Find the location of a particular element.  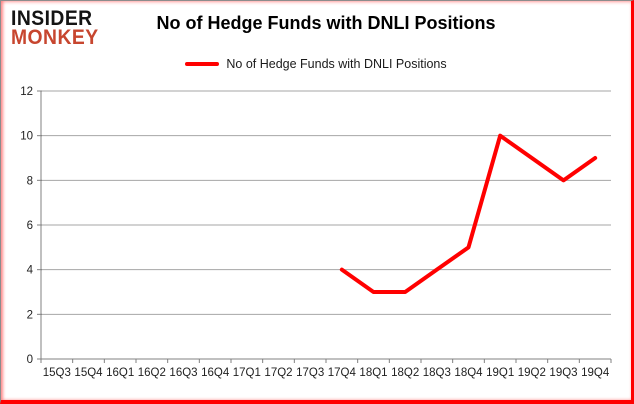

legend: No of Hedge Funds with DNLI Positions is located at coordinates (316, 64).